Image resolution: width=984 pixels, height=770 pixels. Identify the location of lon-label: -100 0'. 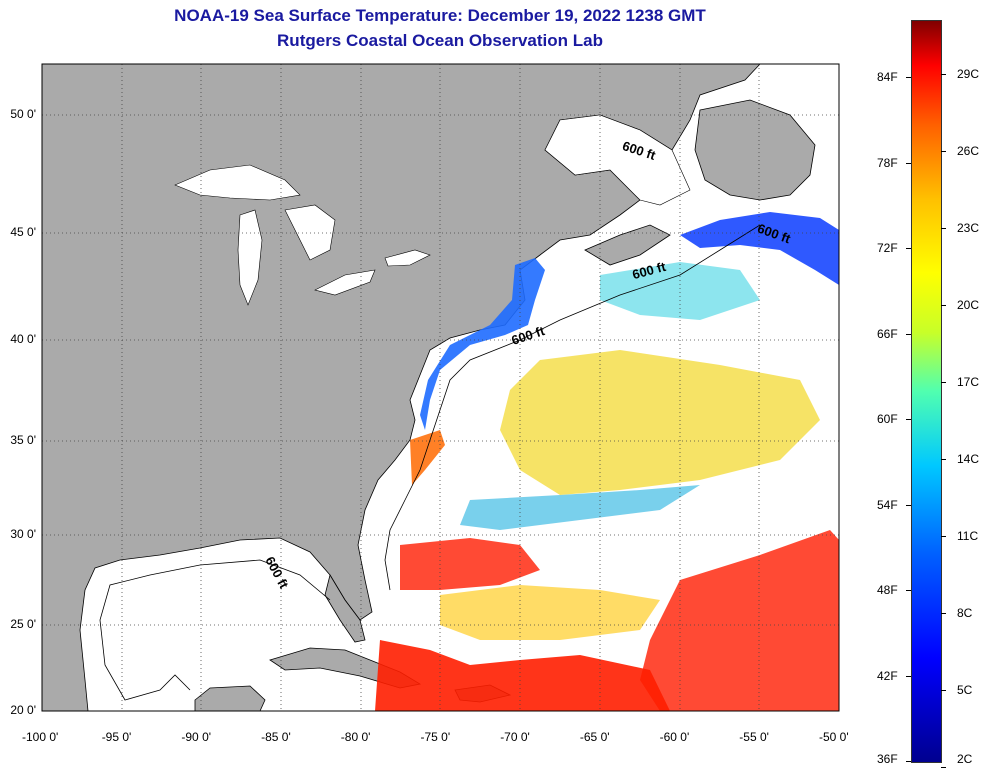
(40, 737).